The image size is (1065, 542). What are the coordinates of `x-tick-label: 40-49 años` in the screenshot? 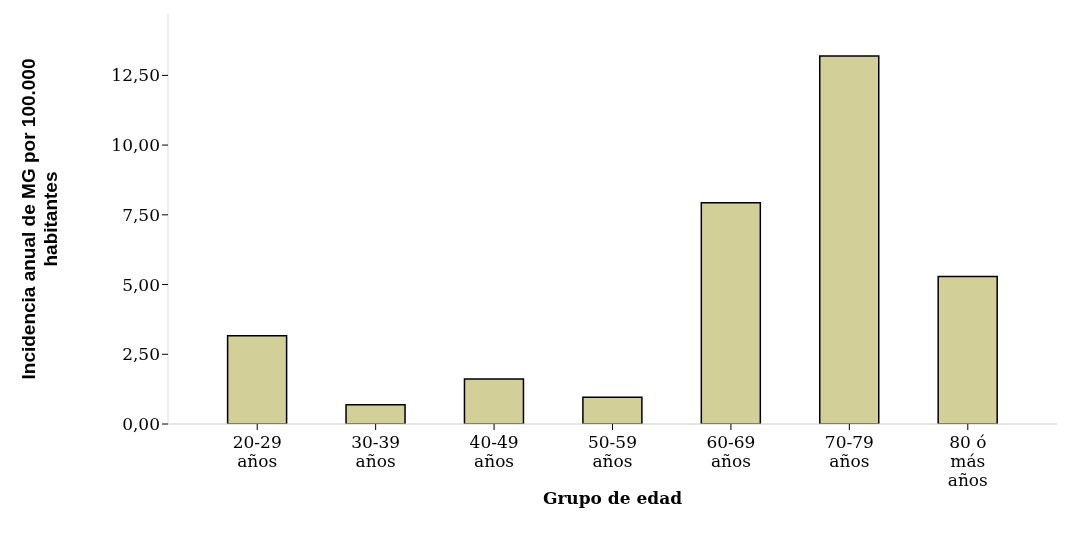 It's located at (494, 451).